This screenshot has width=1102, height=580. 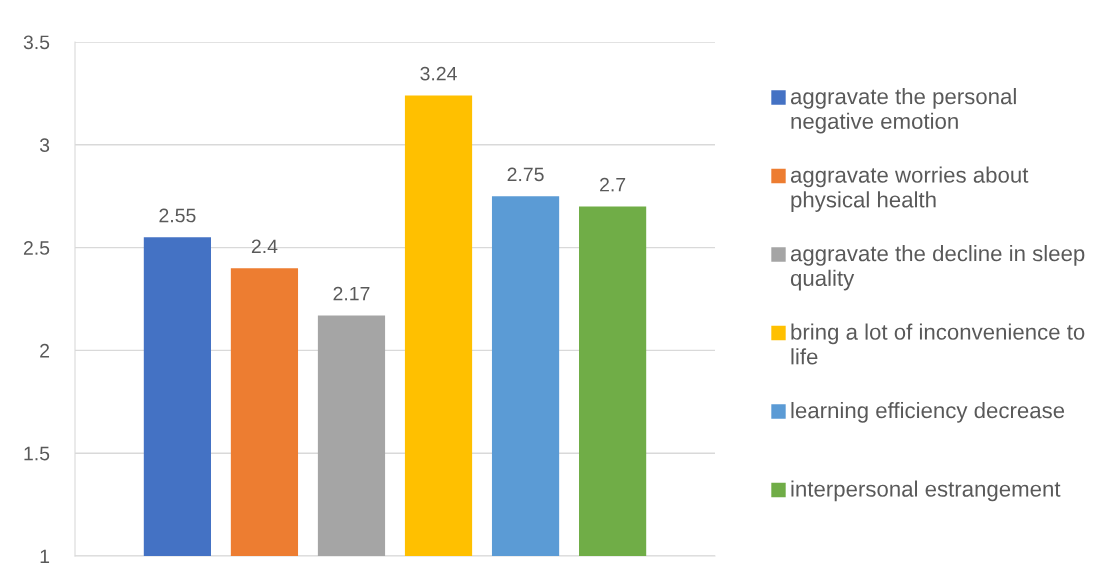 What do you see at coordinates (351, 293) in the screenshot?
I see `data-label: 2.17` at bounding box center [351, 293].